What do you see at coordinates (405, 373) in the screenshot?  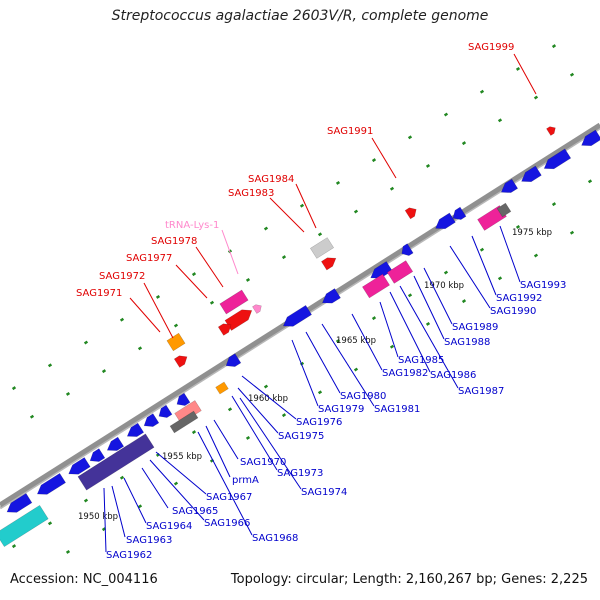 I see `reverse-gene-label: SAG1982` at bounding box center [405, 373].